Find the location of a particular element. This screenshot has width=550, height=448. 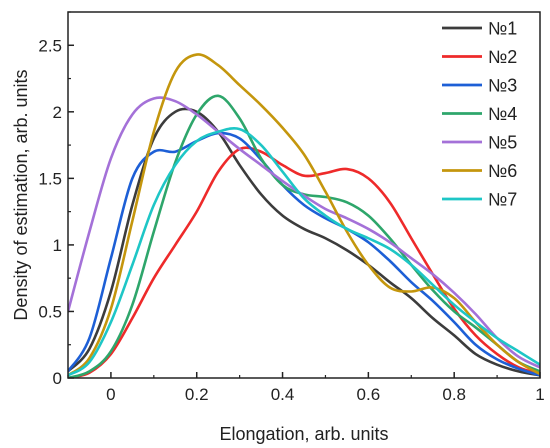

x-tick-label: 0 is located at coordinates (110, 394).